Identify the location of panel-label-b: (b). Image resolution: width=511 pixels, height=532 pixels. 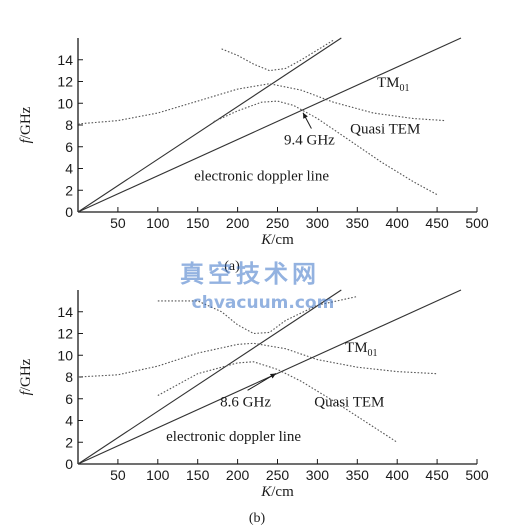
(257, 518).